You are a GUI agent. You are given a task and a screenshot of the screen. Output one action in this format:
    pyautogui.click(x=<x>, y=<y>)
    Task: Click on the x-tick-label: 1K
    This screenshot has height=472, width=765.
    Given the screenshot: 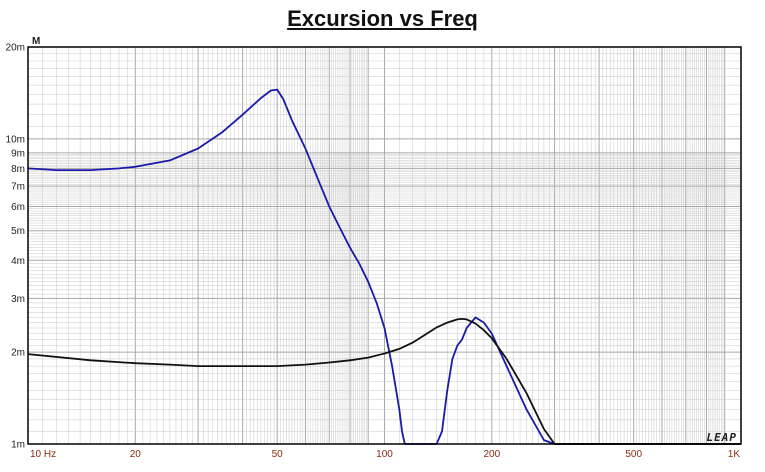 What is the action you would take?
    pyautogui.click(x=734, y=454)
    